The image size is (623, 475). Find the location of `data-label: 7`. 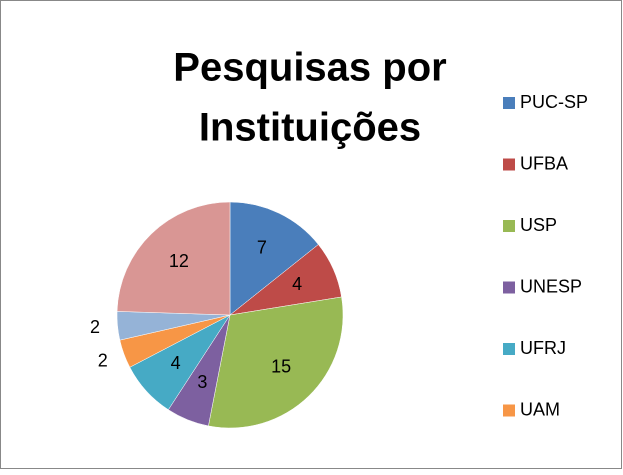

data-label: 7 is located at coordinates (262, 248).